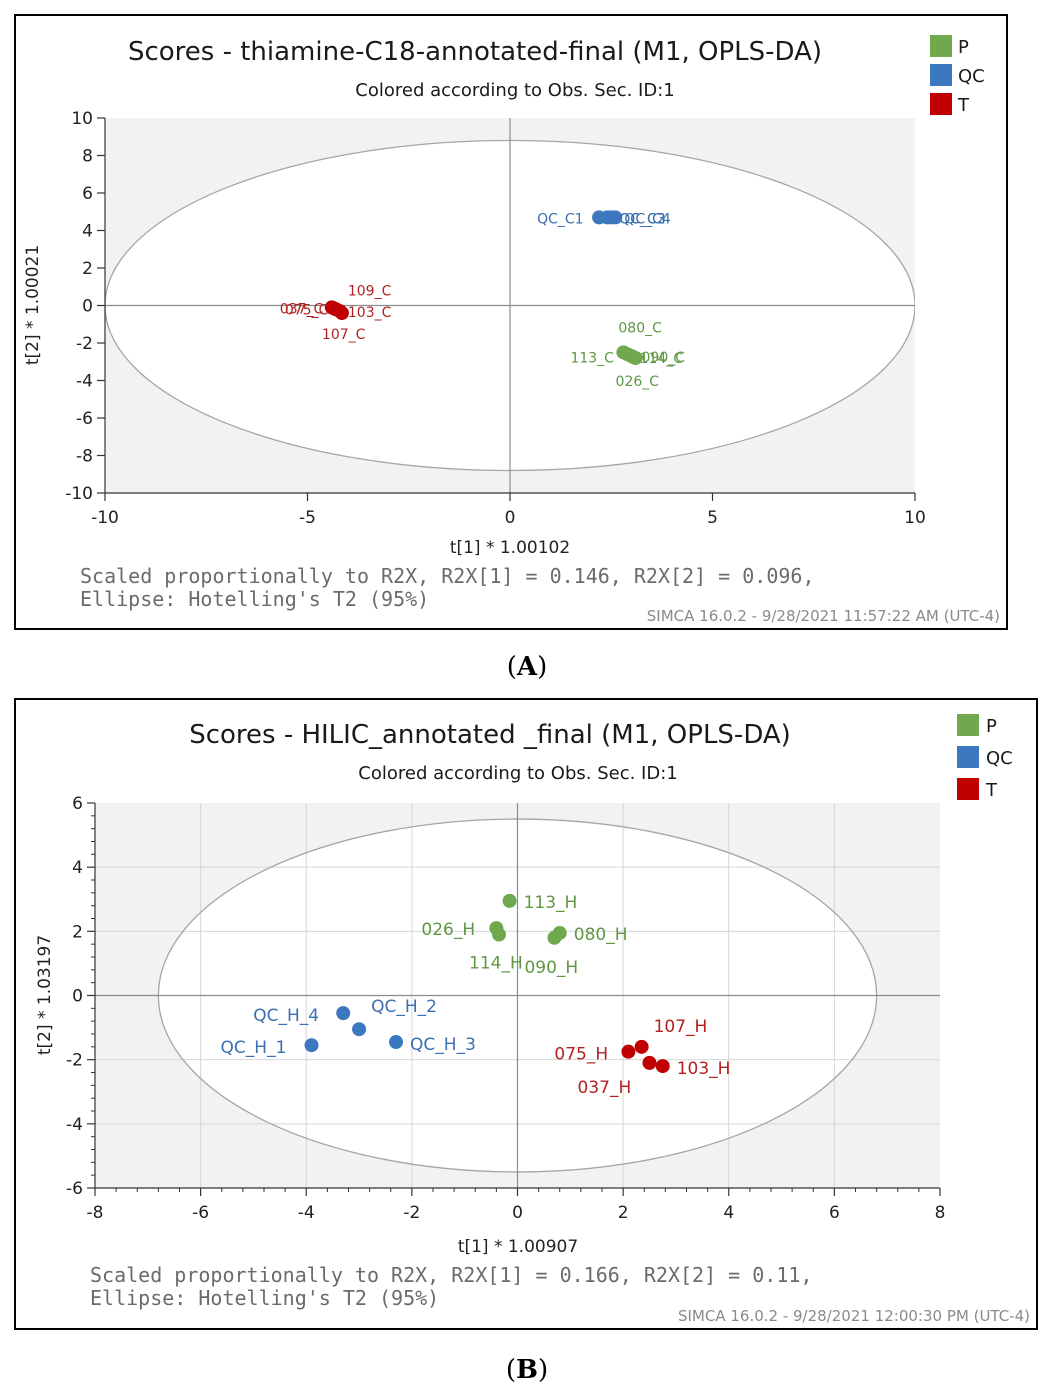 Image resolution: width=1054 pixels, height=1395 pixels. Describe the element at coordinates (524, 935) in the screenshot. I see `series-p: 113_H 026_H 114_H 090_H 080_H` at that location.